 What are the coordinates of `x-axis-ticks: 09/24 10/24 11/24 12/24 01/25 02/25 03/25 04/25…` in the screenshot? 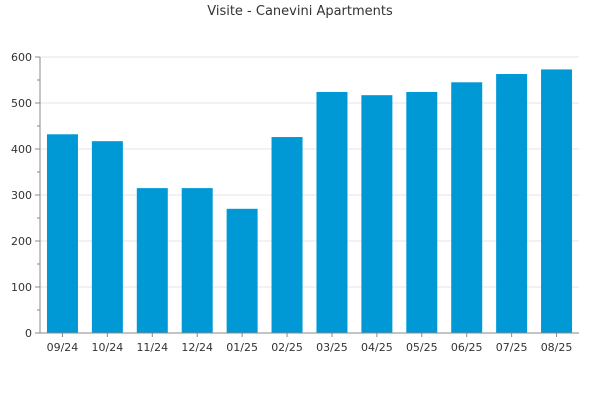 It's located at (310, 343).